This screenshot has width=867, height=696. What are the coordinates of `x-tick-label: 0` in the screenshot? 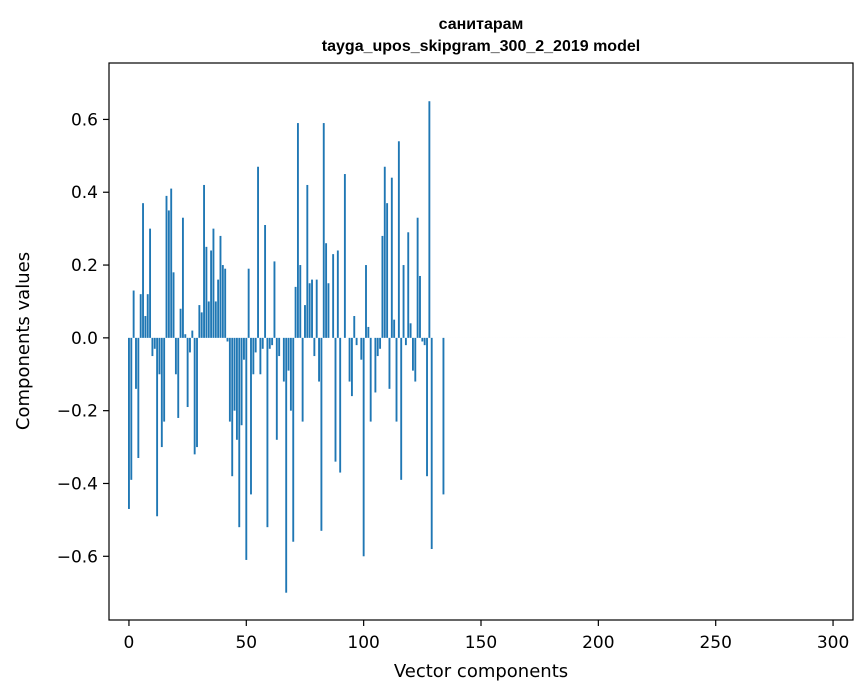 It's located at (129, 643).